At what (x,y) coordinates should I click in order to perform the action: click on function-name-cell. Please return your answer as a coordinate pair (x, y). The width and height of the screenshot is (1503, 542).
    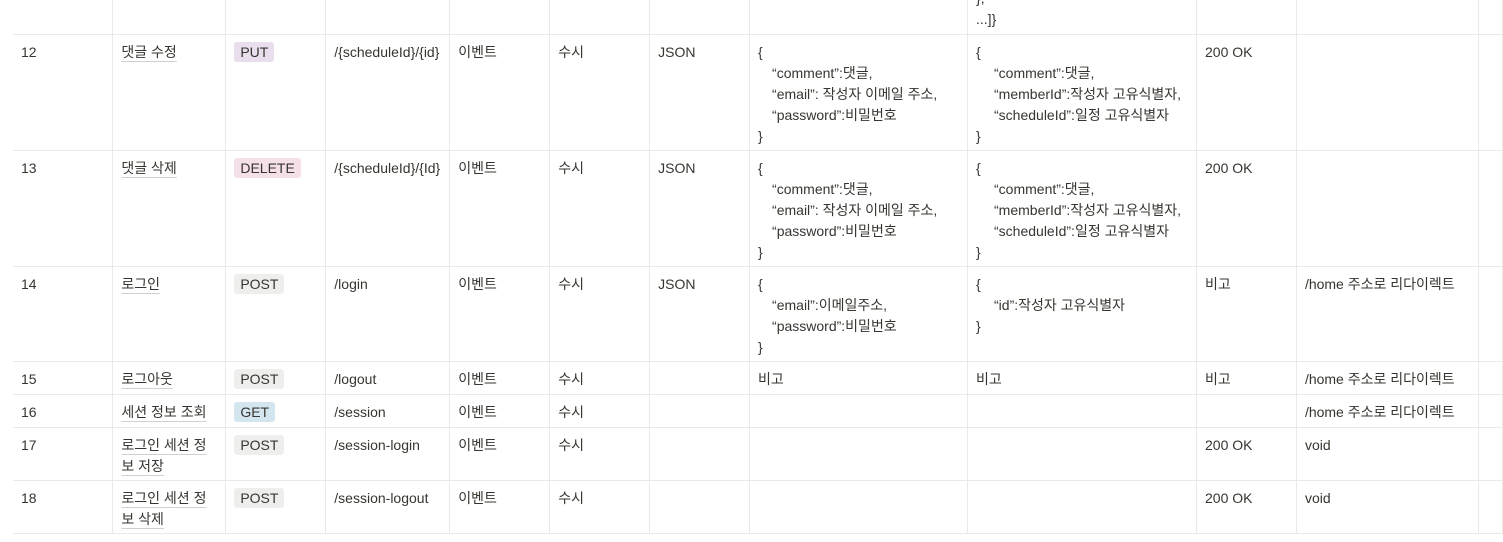
    Looking at the image, I should click on (169, 17).